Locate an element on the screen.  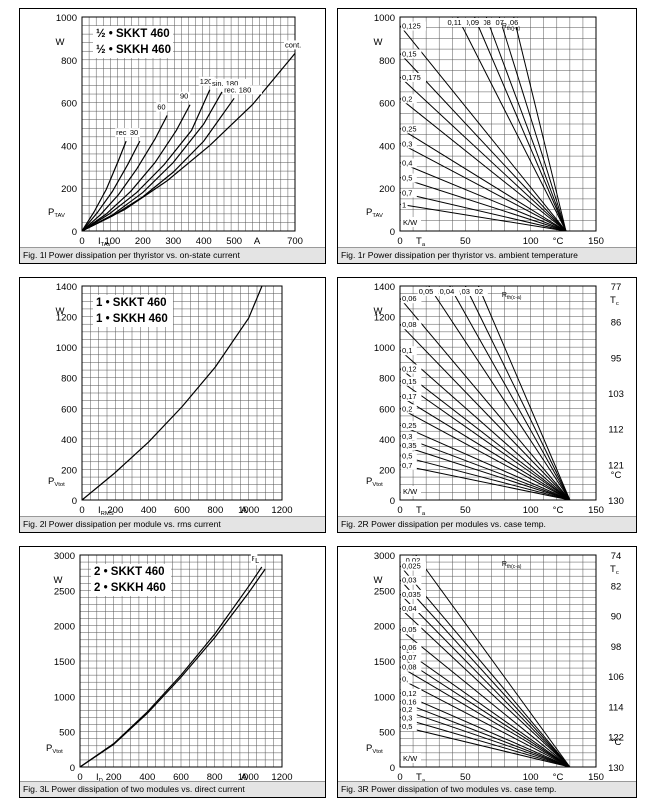
series-label: 30 is located at coordinates (134, 132).